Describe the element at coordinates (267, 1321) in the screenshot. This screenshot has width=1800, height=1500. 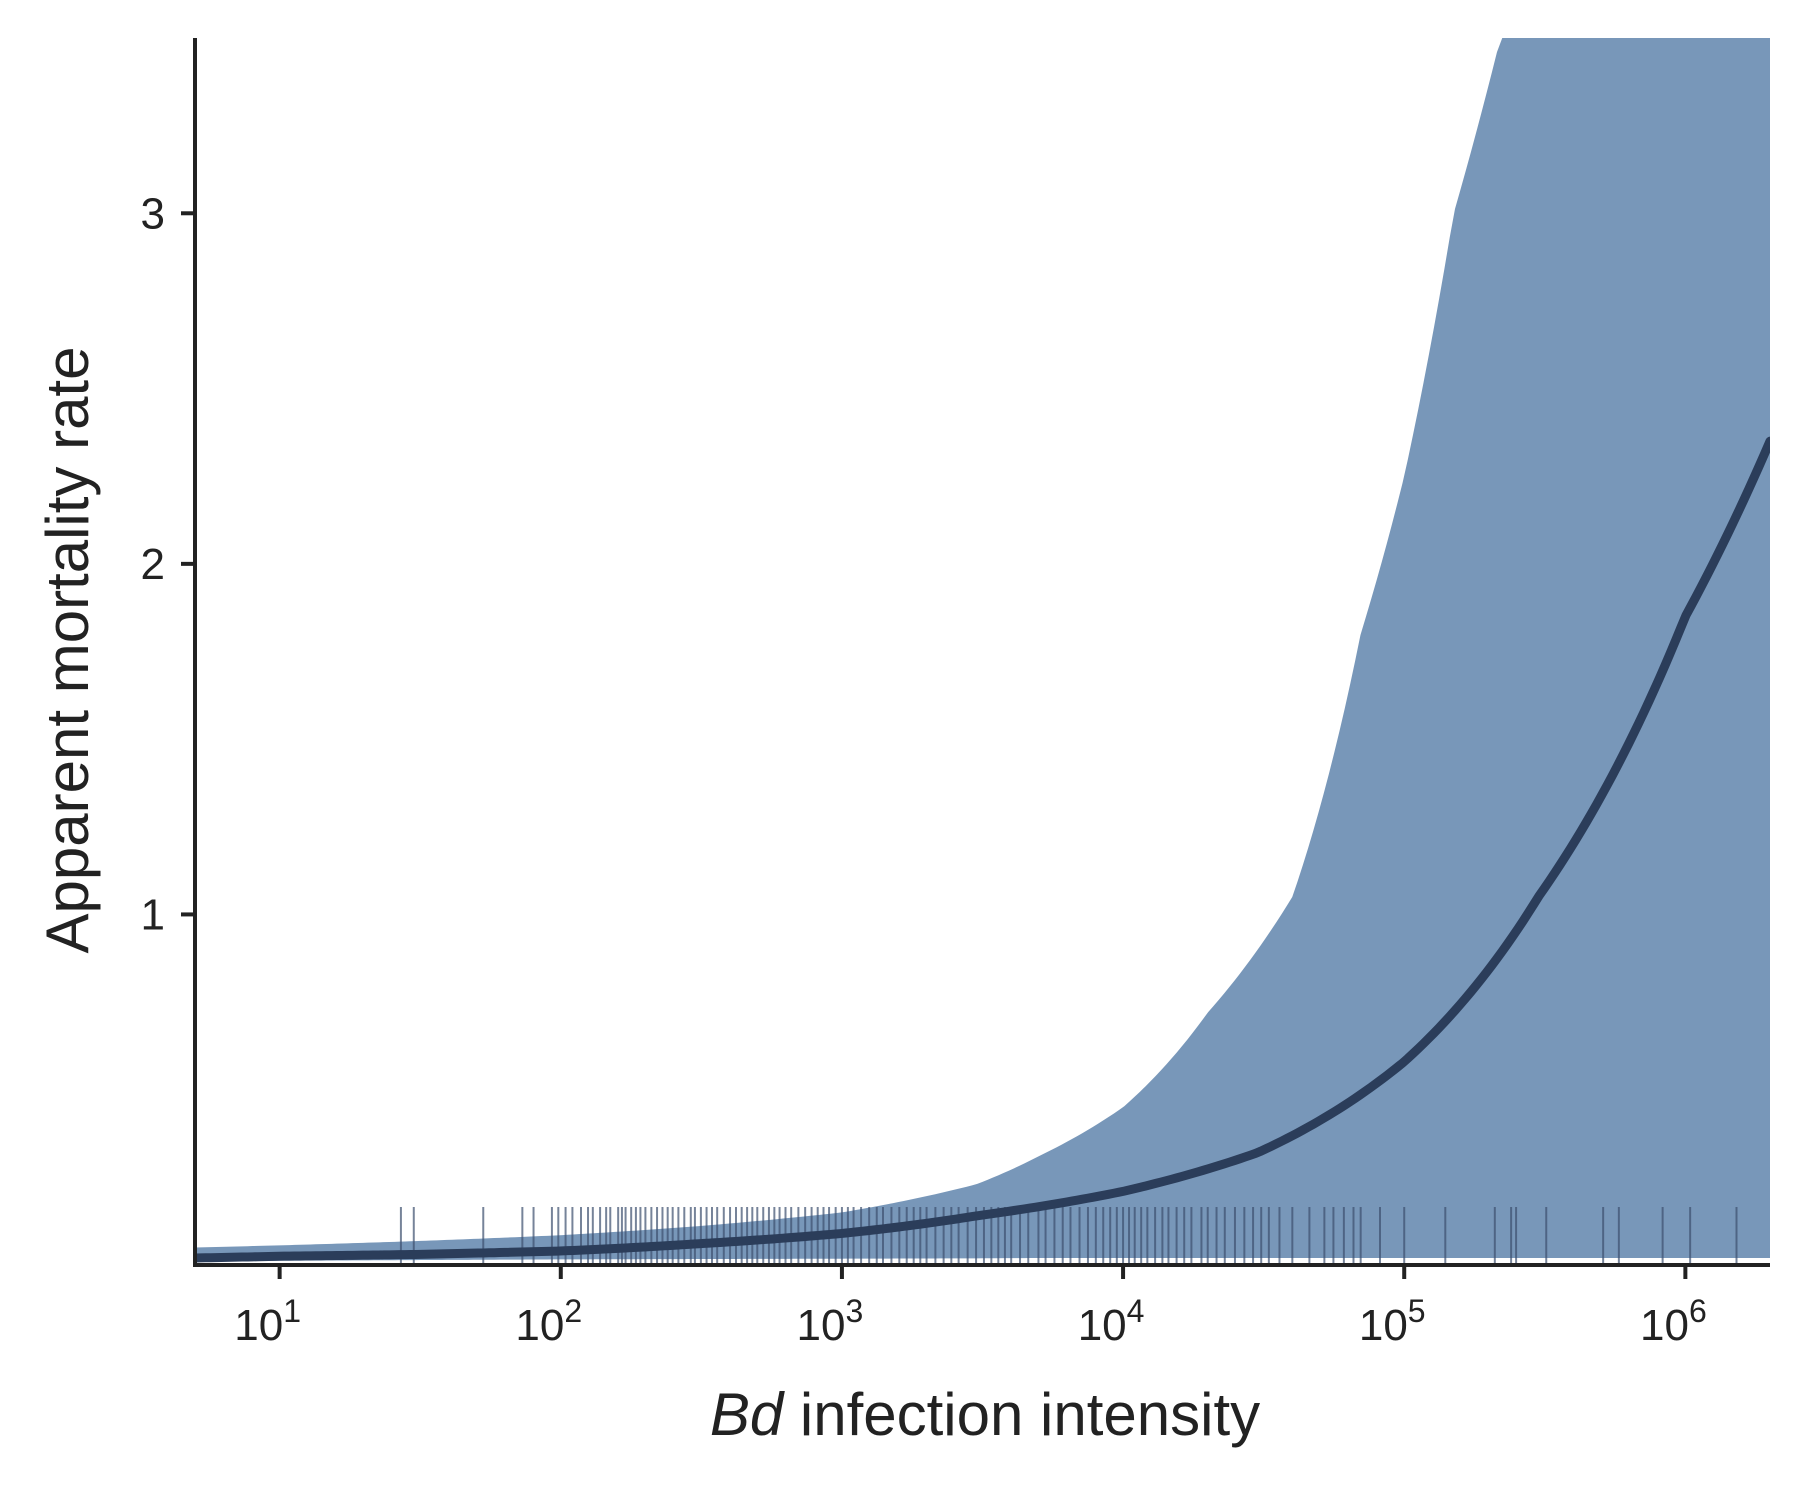
I see `x-tick-label: 10¹` at that location.